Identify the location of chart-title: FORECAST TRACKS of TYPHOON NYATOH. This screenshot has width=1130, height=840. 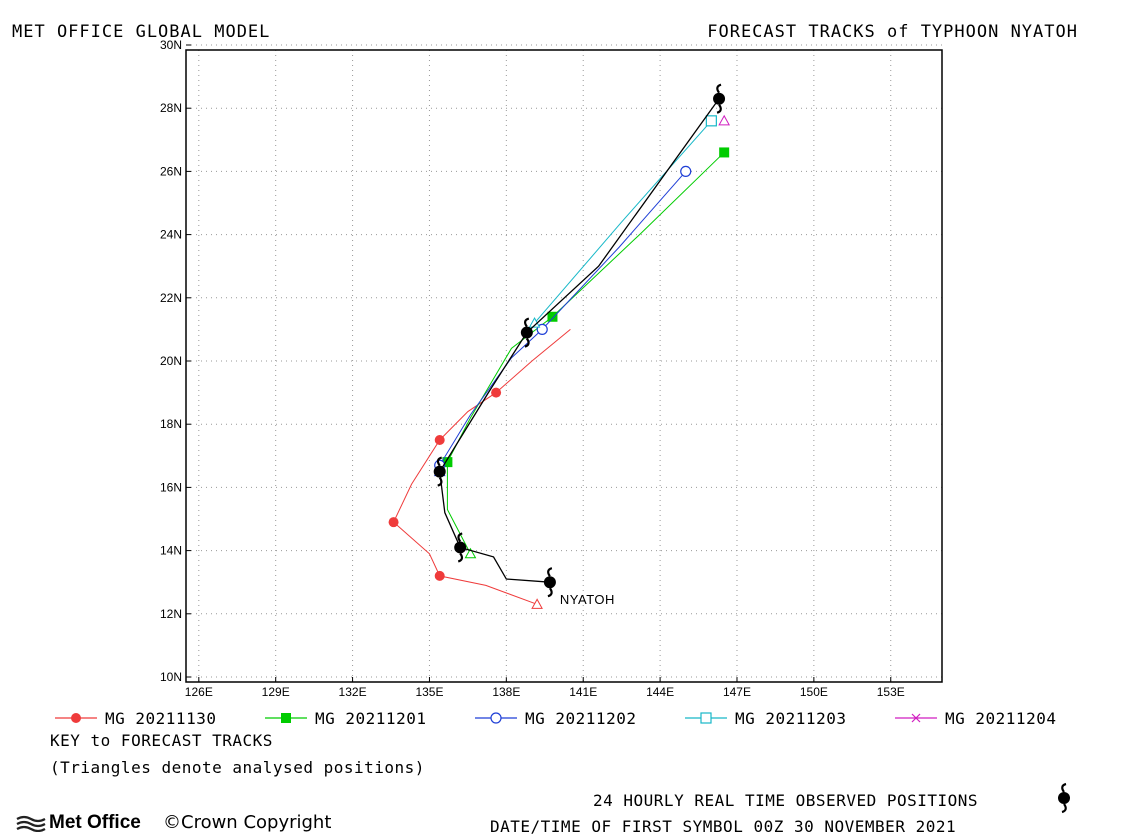
(892, 32).